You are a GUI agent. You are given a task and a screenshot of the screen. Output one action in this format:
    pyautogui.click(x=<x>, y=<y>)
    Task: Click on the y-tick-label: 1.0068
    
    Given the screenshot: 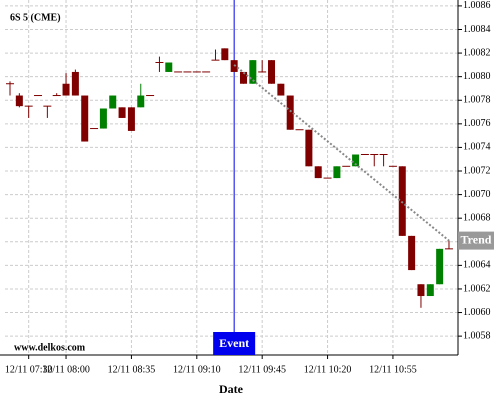 What is the action you would take?
    pyautogui.click(x=477, y=217)
    